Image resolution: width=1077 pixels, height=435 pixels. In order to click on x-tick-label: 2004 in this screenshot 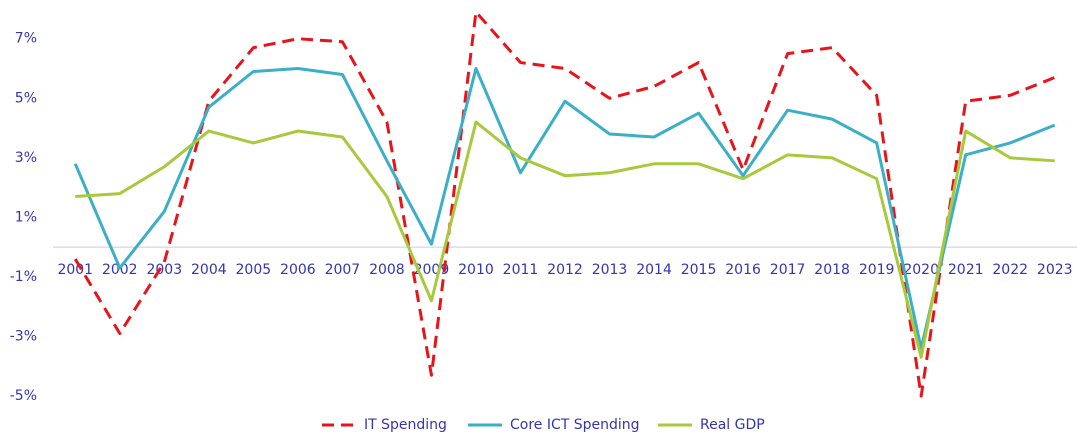, I will do `click(209, 270)`.